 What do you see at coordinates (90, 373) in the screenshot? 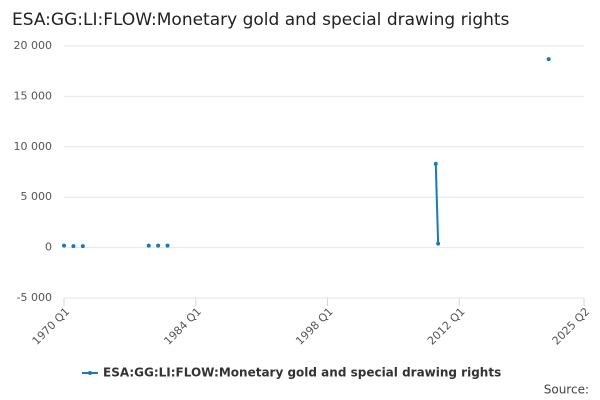
I see `legend-symbol-dot` at bounding box center [90, 373].